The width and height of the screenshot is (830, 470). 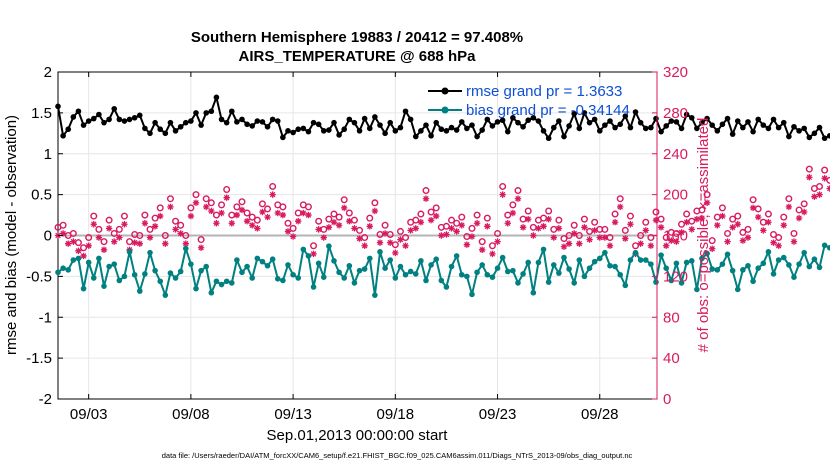 I want to click on x-tick-label: 09/18, so click(x=396, y=414).